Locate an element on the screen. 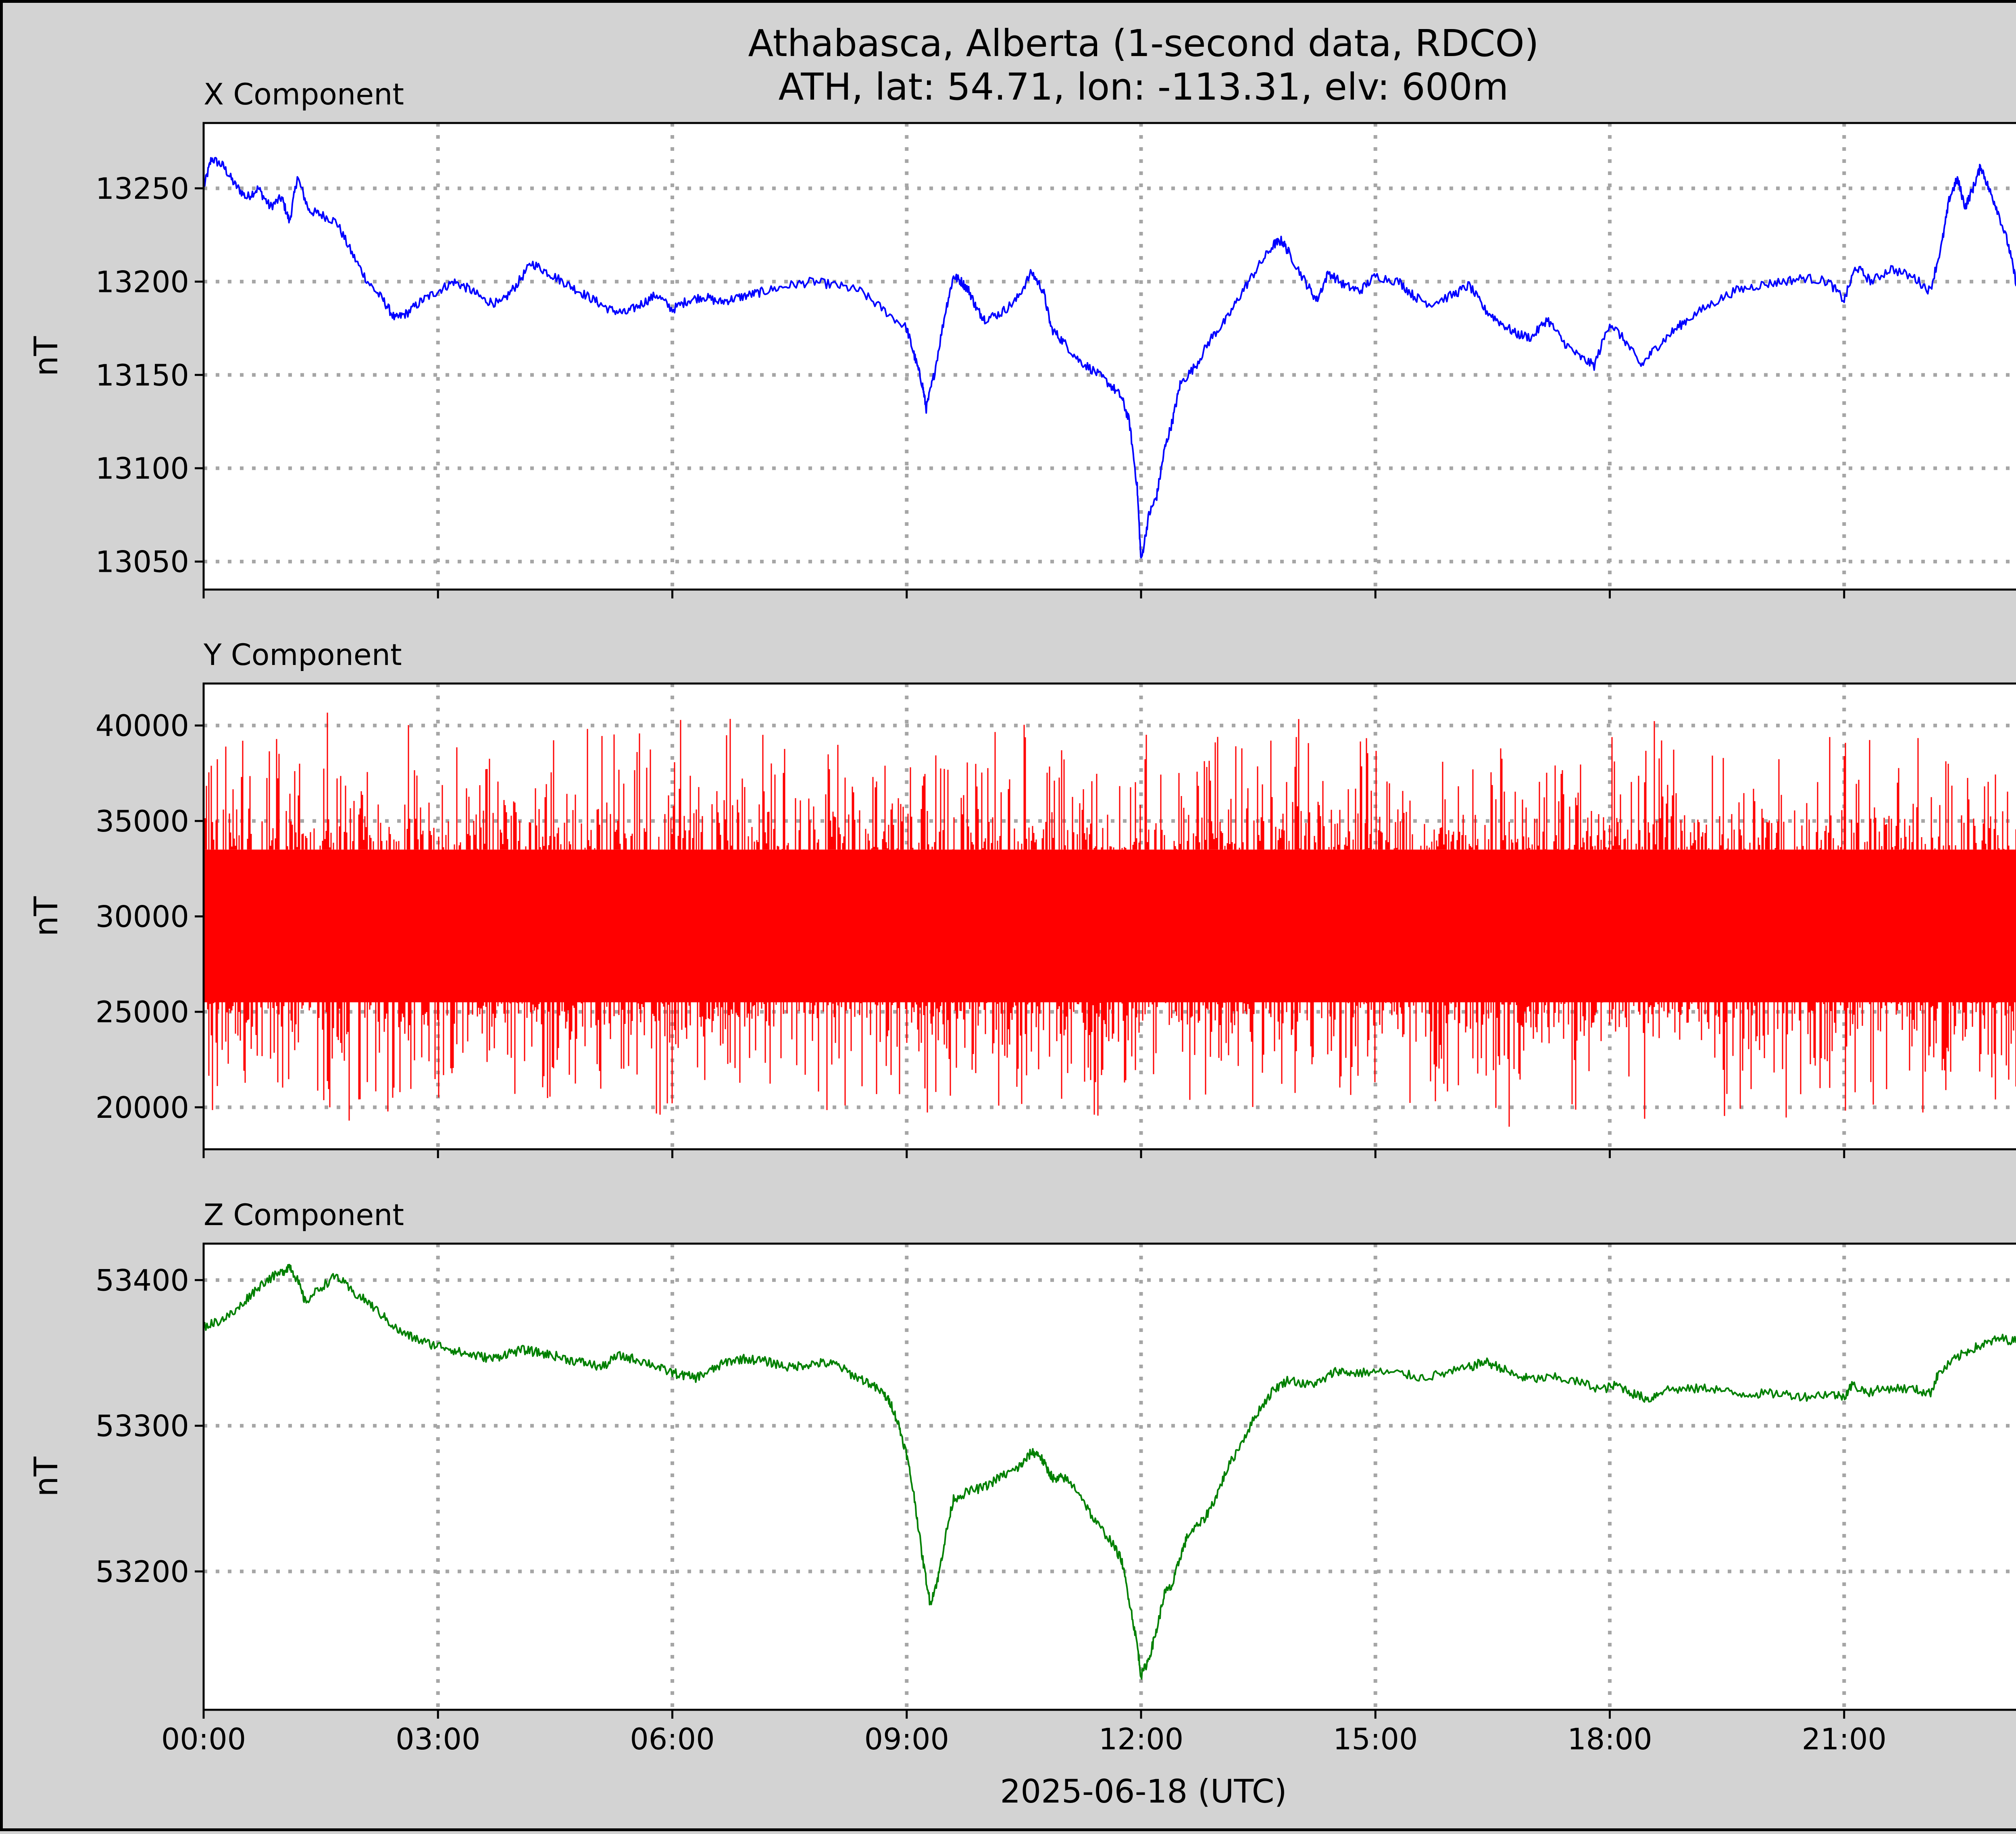 This screenshot has width=2016, height=1834. x-tick-label: 09:00 is located at coordinates (907, 1739).